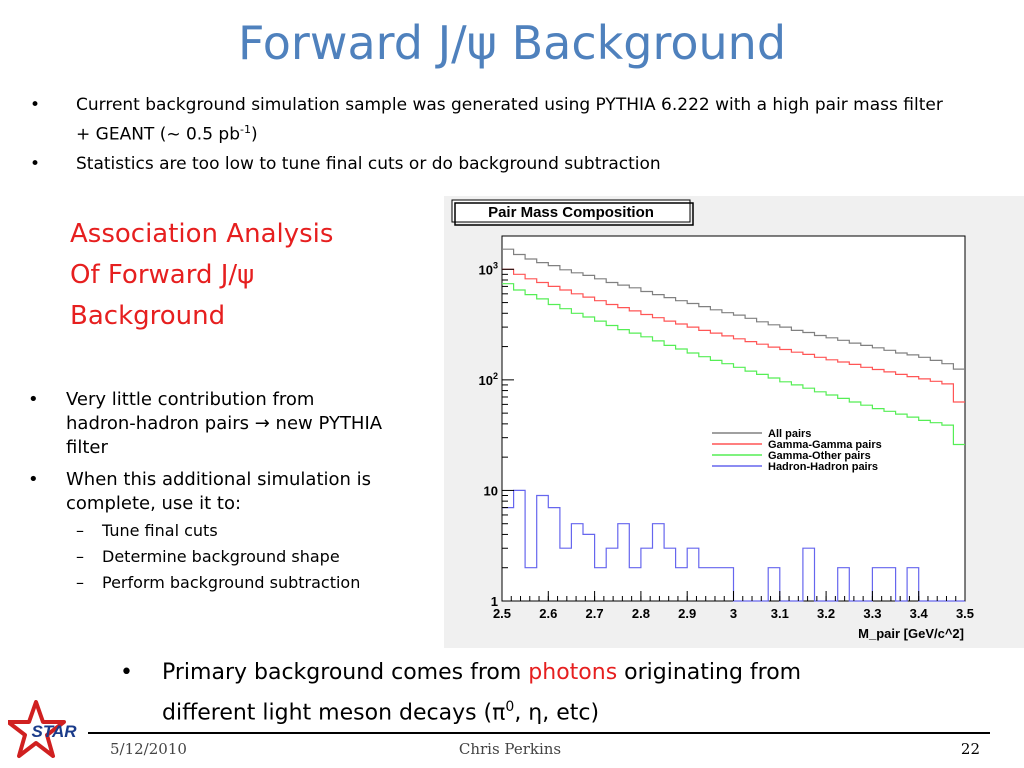 This screenshot has height=768, width=1024. What do you see at coordinates (872, 613) in the screenshot?
I see `x-tick-label: 3.3` at bounding box center [872, 613].